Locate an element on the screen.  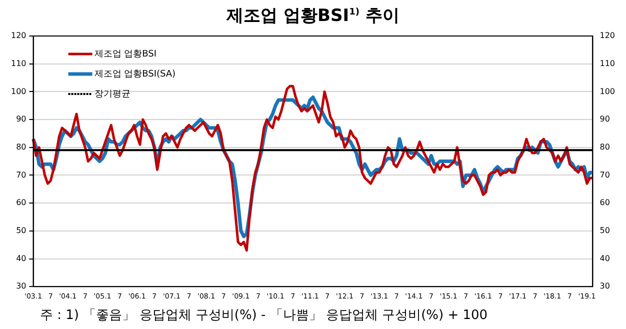
y-tick-label: 60 is located at coordinates (21, 203).